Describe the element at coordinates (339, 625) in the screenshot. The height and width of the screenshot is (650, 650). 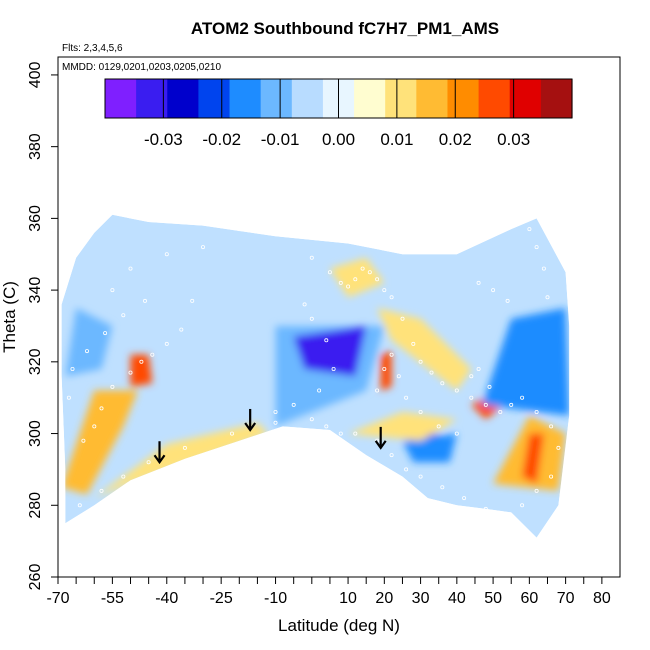
I see `x-axis-label: Latitude (deg N)` at that location.